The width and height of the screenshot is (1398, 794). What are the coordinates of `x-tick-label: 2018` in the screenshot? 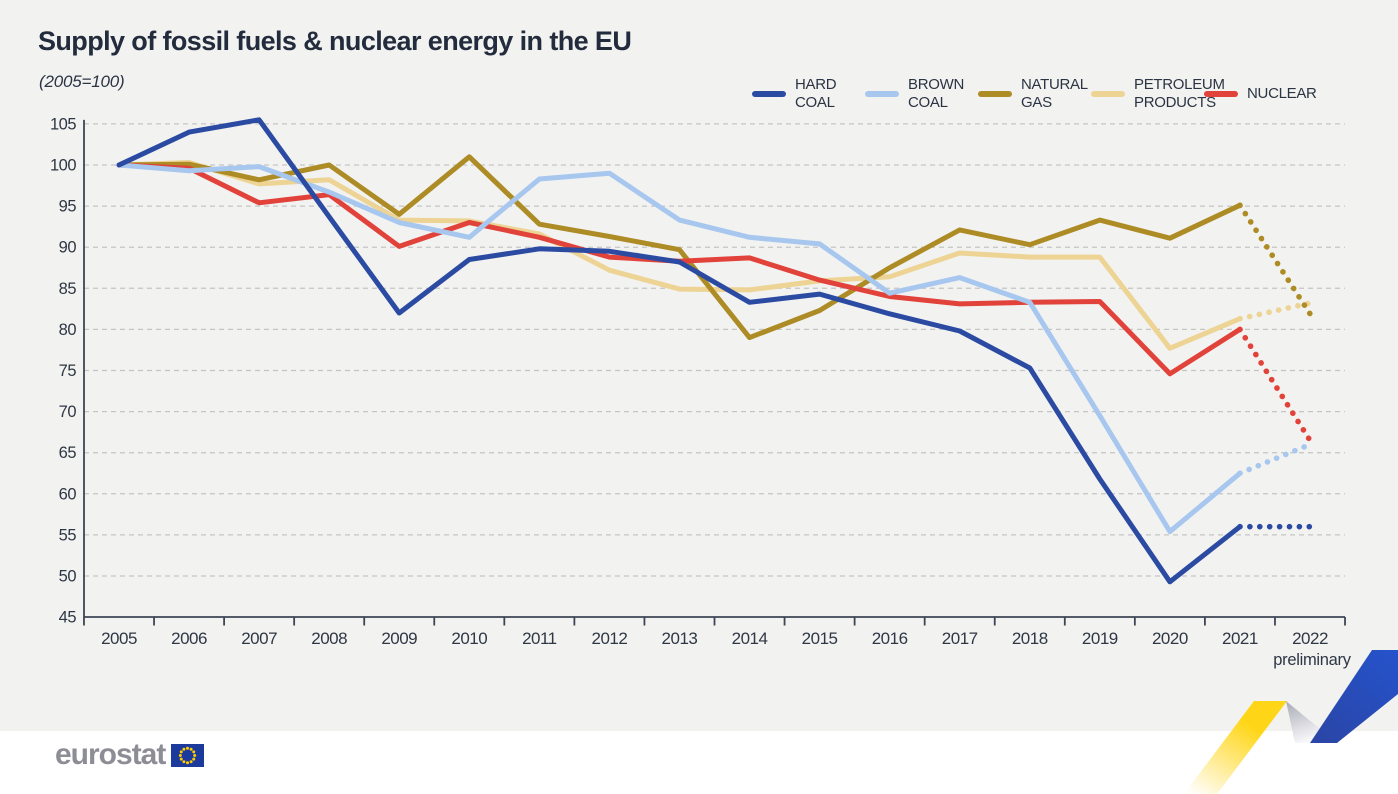 It's located at (1030, 638).